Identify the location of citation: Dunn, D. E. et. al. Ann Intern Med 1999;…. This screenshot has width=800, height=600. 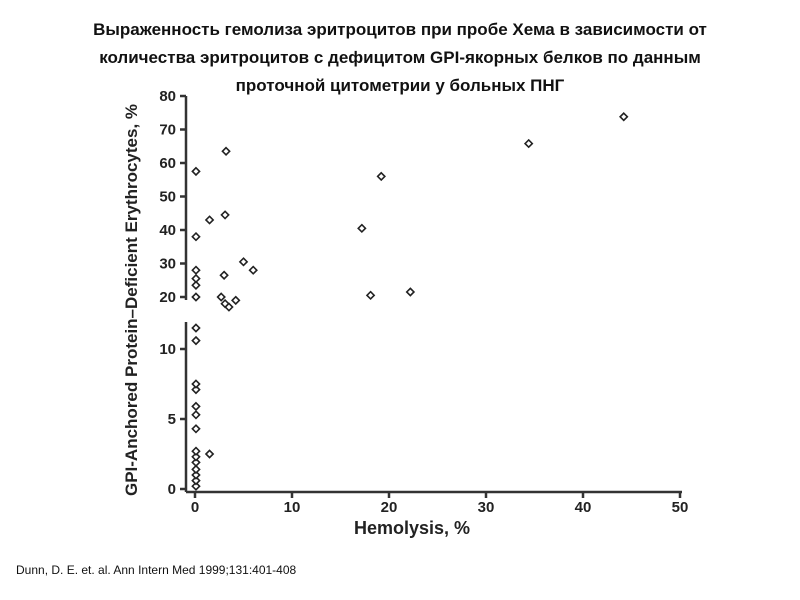
(156, 570).